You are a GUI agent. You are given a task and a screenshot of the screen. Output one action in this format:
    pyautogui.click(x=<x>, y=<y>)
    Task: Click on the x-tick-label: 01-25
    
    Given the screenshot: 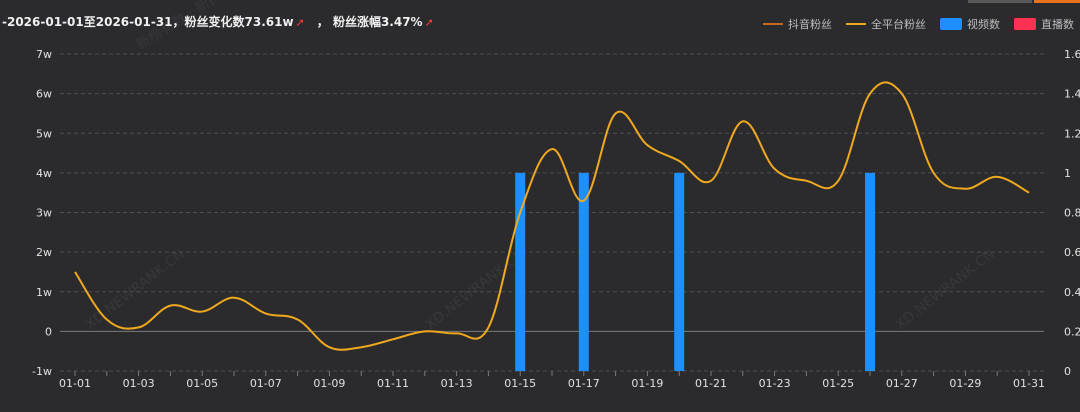 What is the action you would take?
    pyautogui.click(x=838, y=383)
    